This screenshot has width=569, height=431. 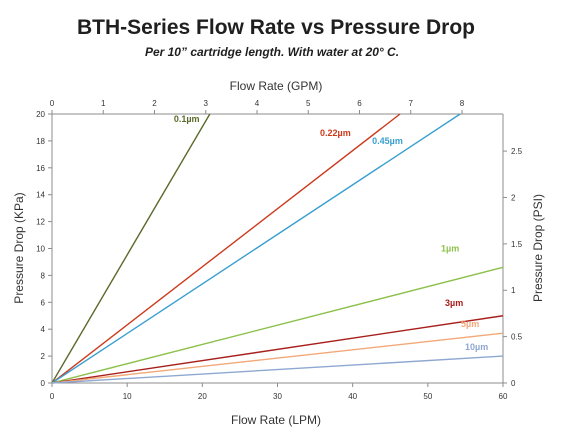 What do you see at coordinates (202, 396) in the screenshot?
I see `x-tick-label: 20` at bounding box center [202, 396].